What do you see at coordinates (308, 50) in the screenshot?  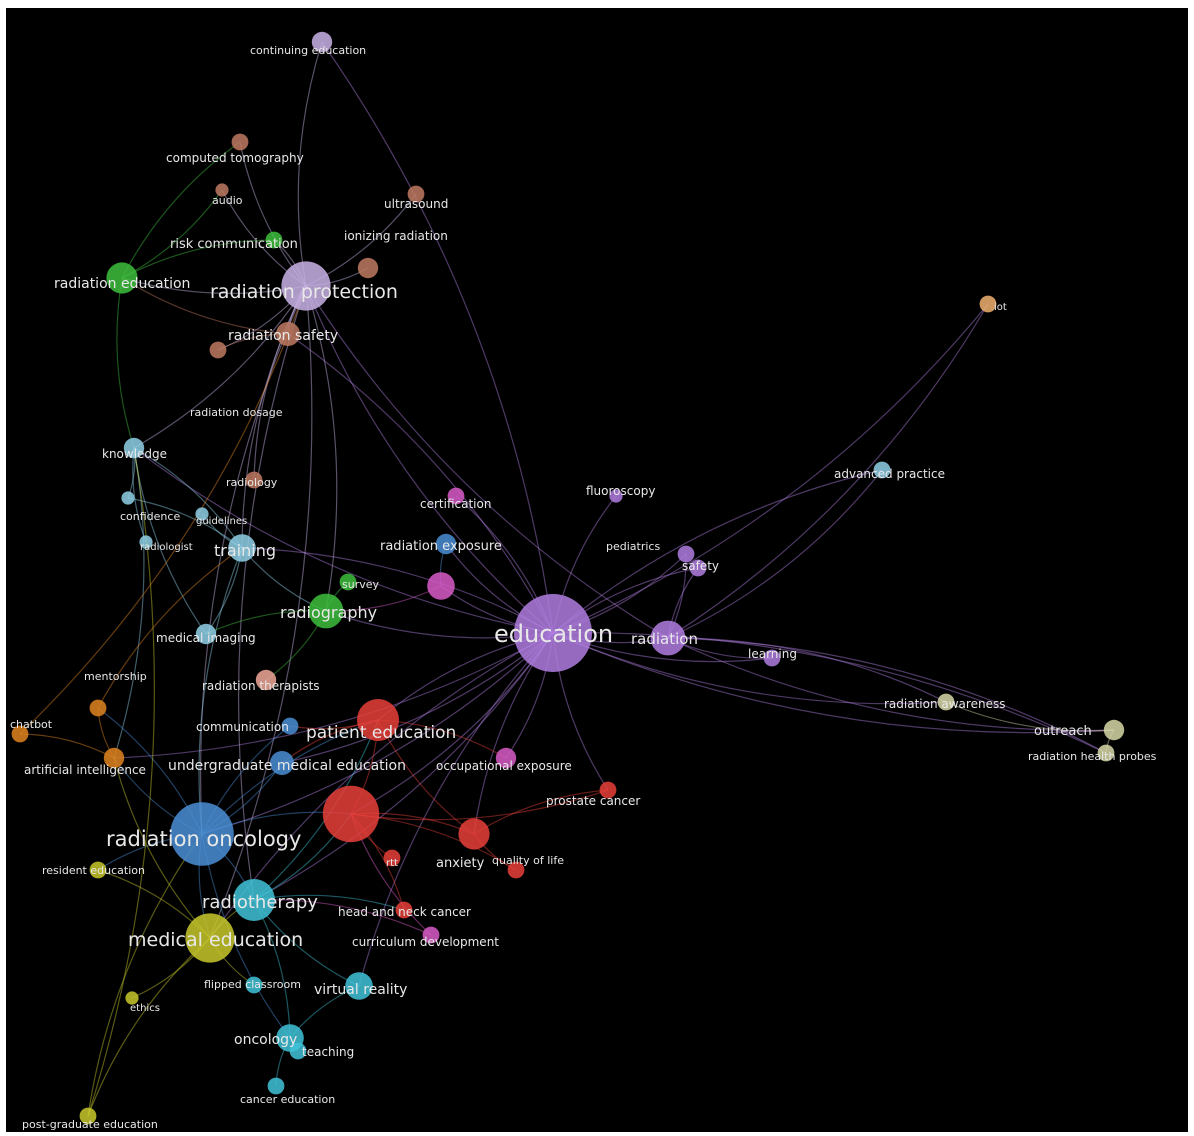 I see `label-continuing-education: continuing education` at bounding box center [308, 50].